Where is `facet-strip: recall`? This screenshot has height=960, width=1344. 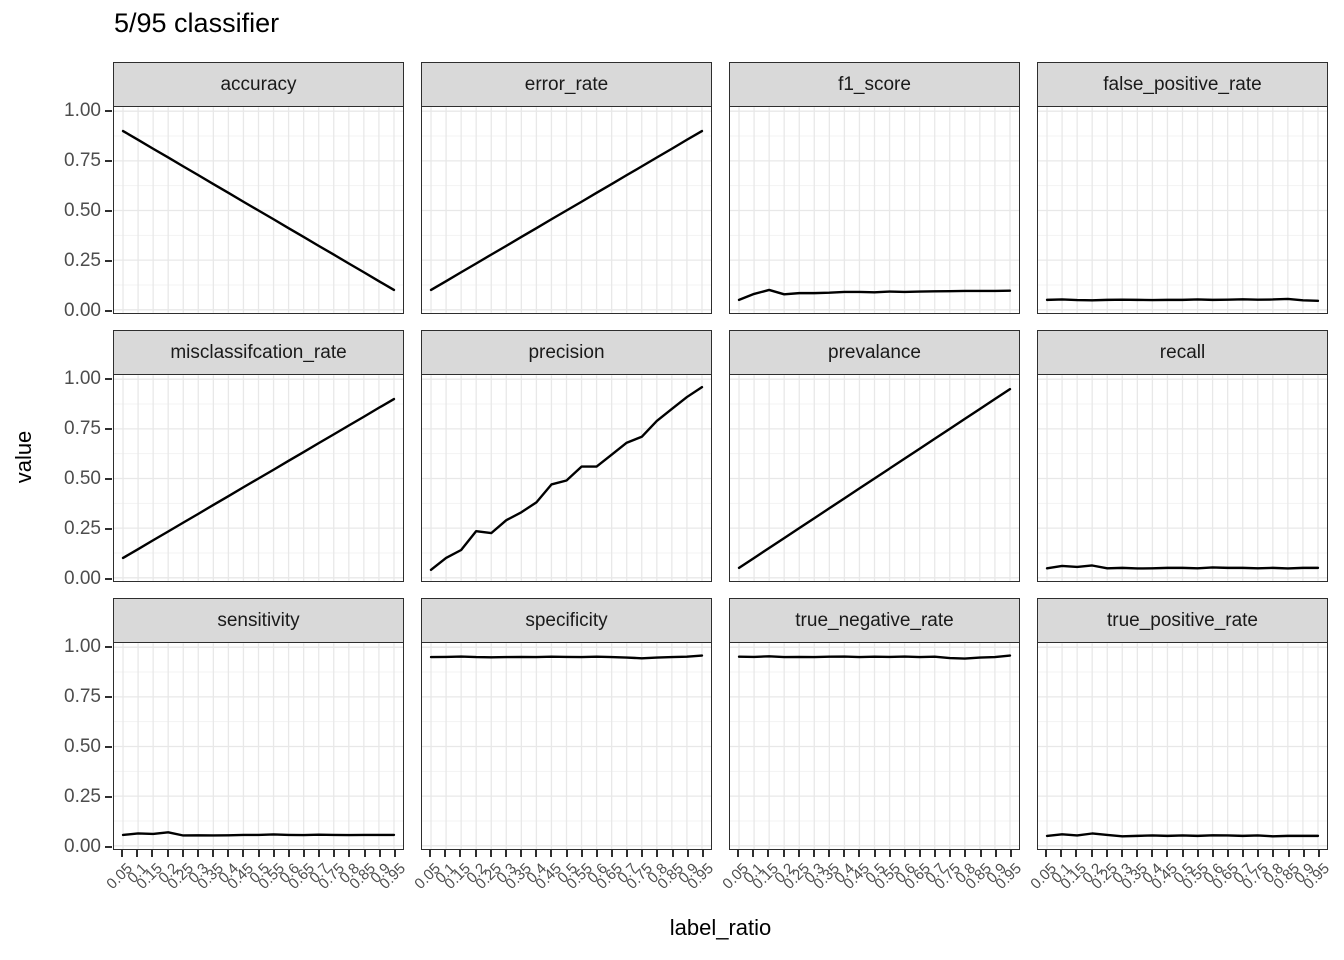 facet-strip: recall is located at coordinates (1182, 352).